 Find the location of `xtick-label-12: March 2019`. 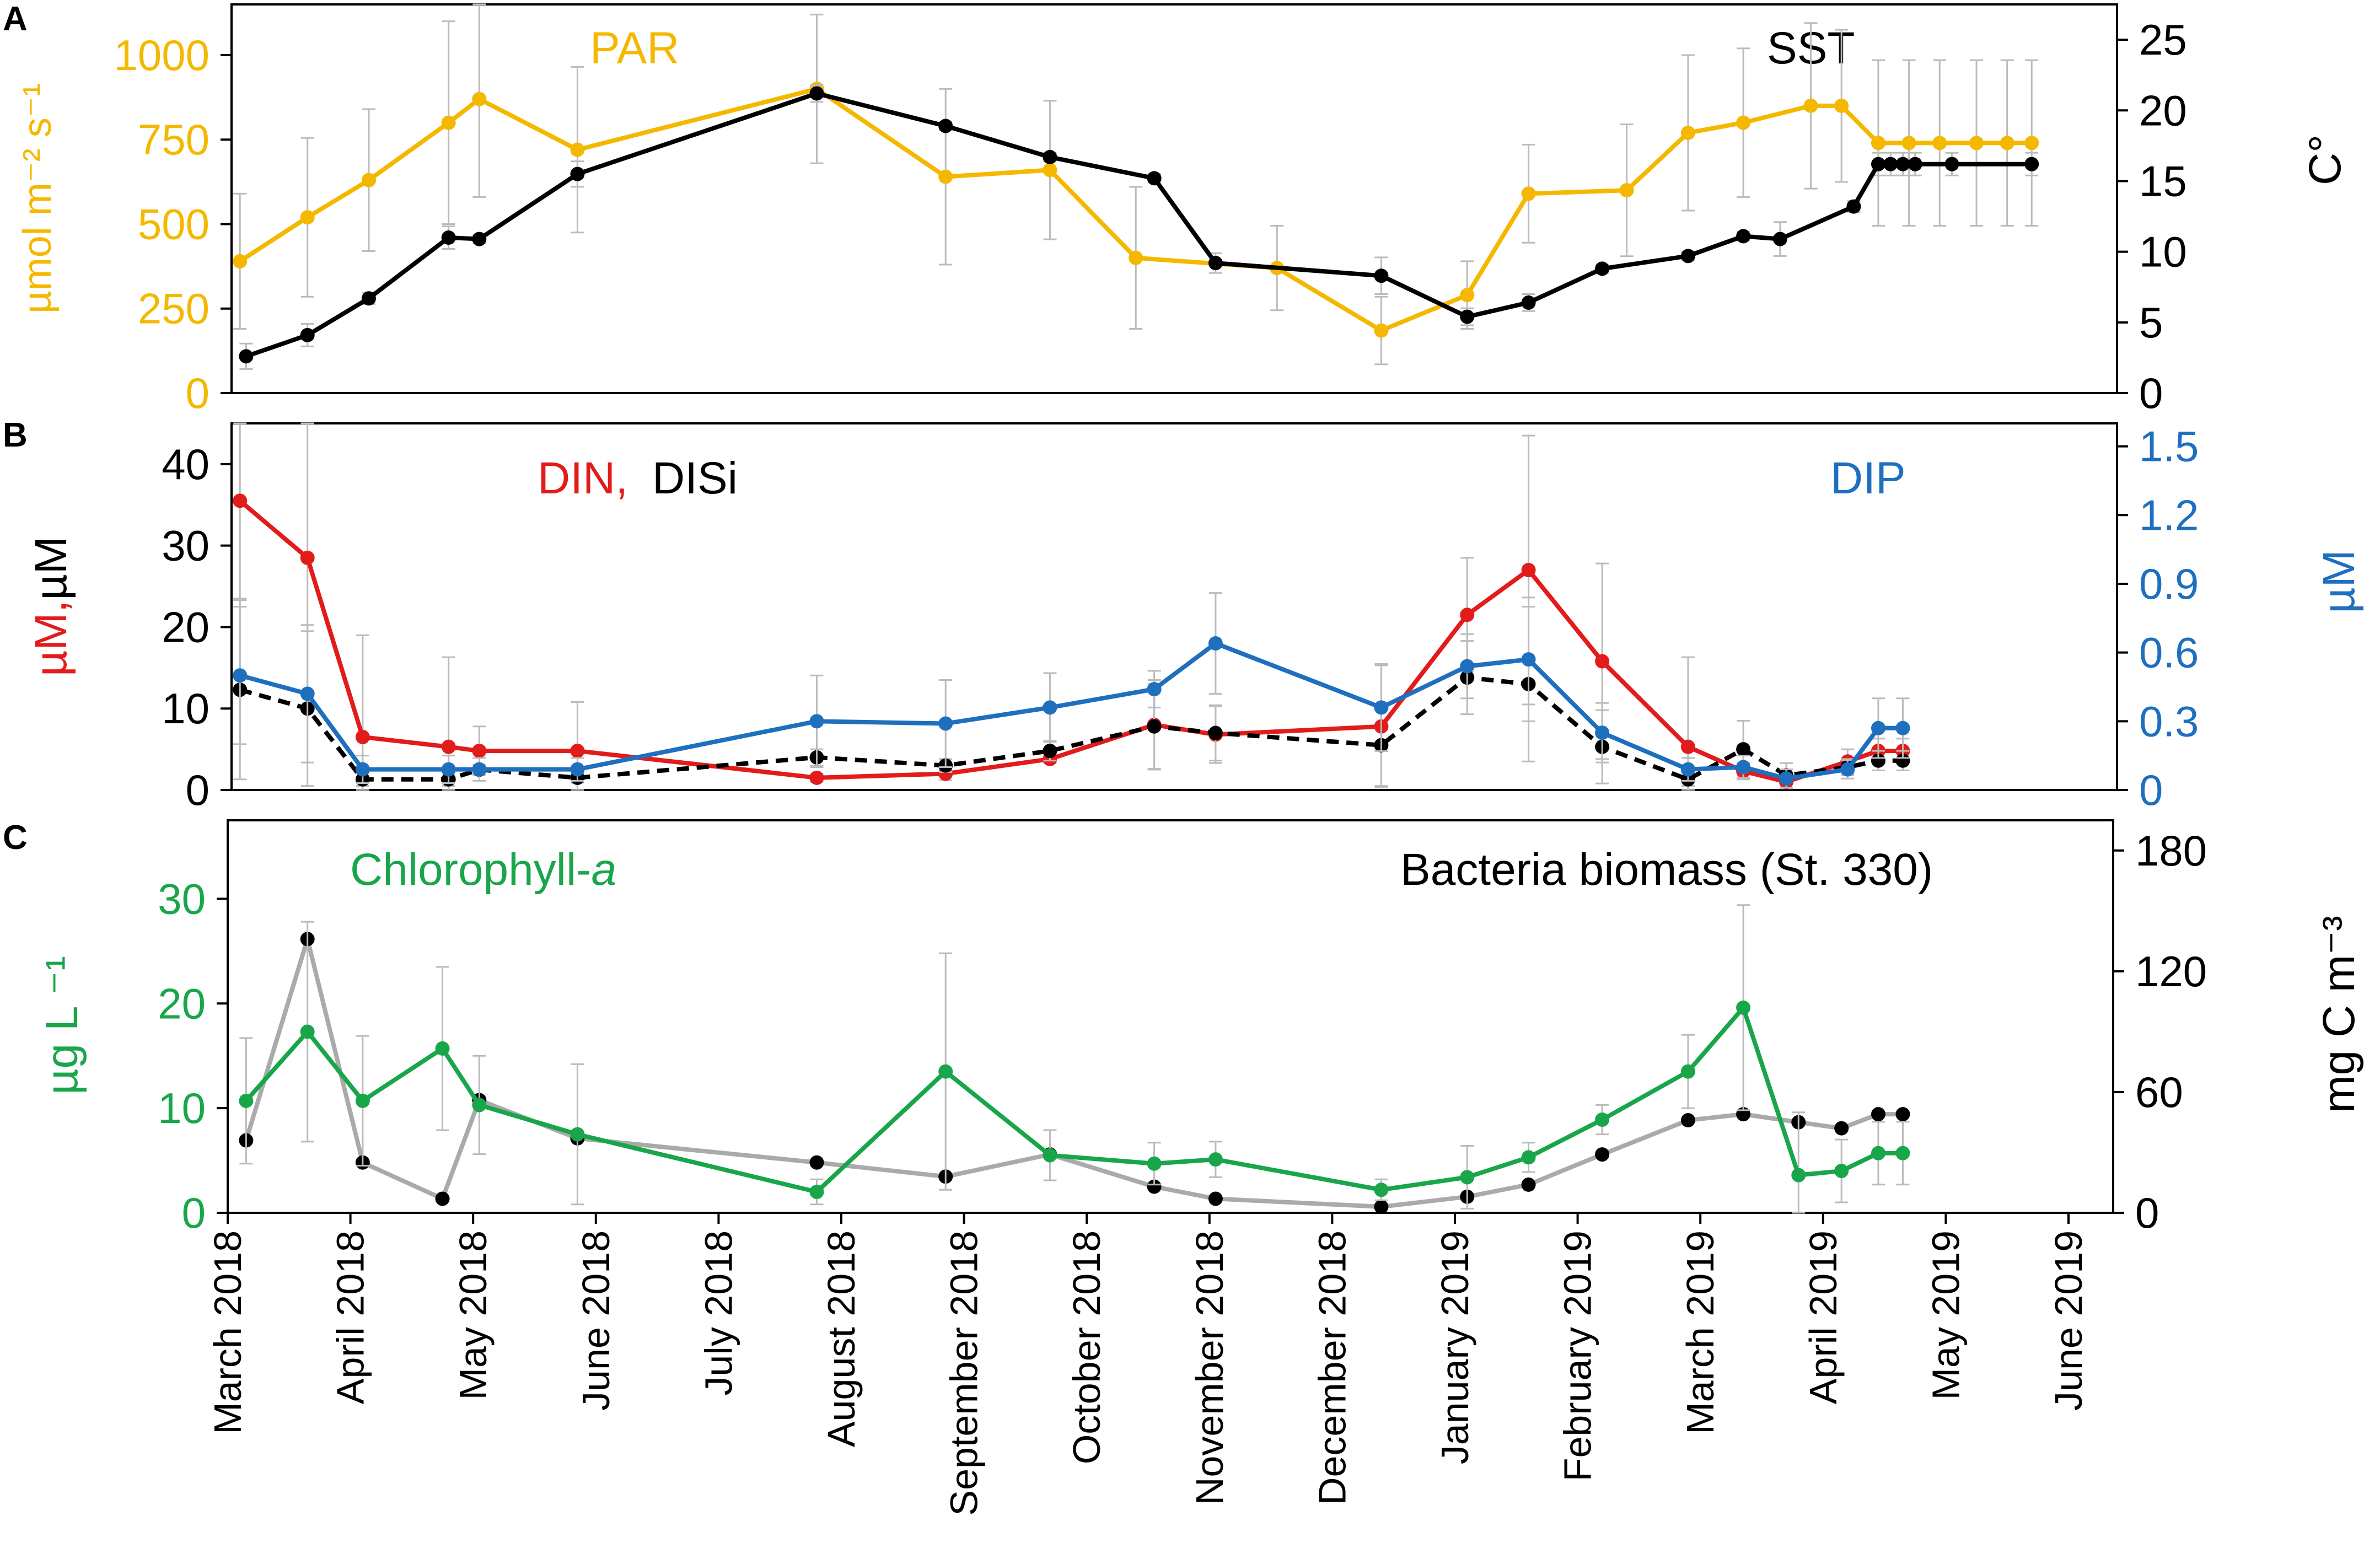

xtick-label-12: March 2019 is located at coordinates (1701, 1332).